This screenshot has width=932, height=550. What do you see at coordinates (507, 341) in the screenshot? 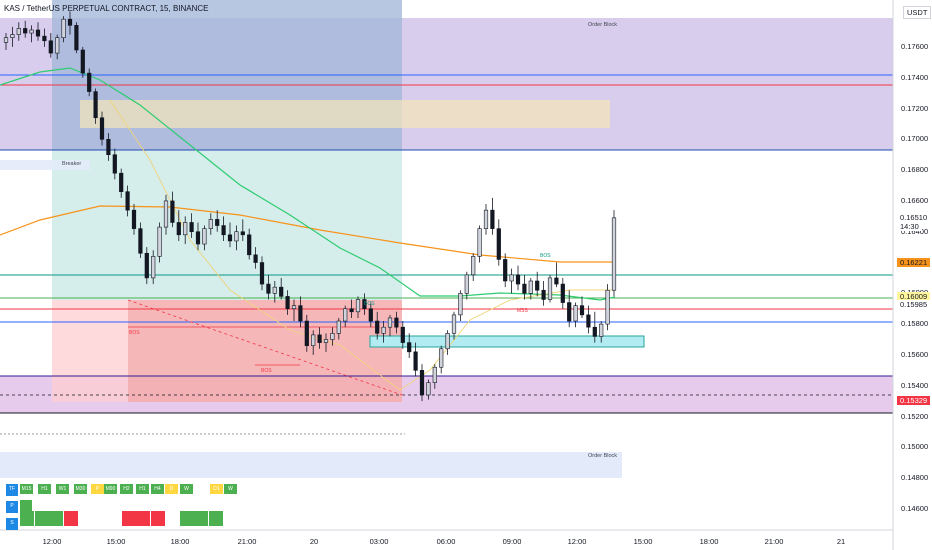
I see `breaker-zone` at bounding box center [507, 341].